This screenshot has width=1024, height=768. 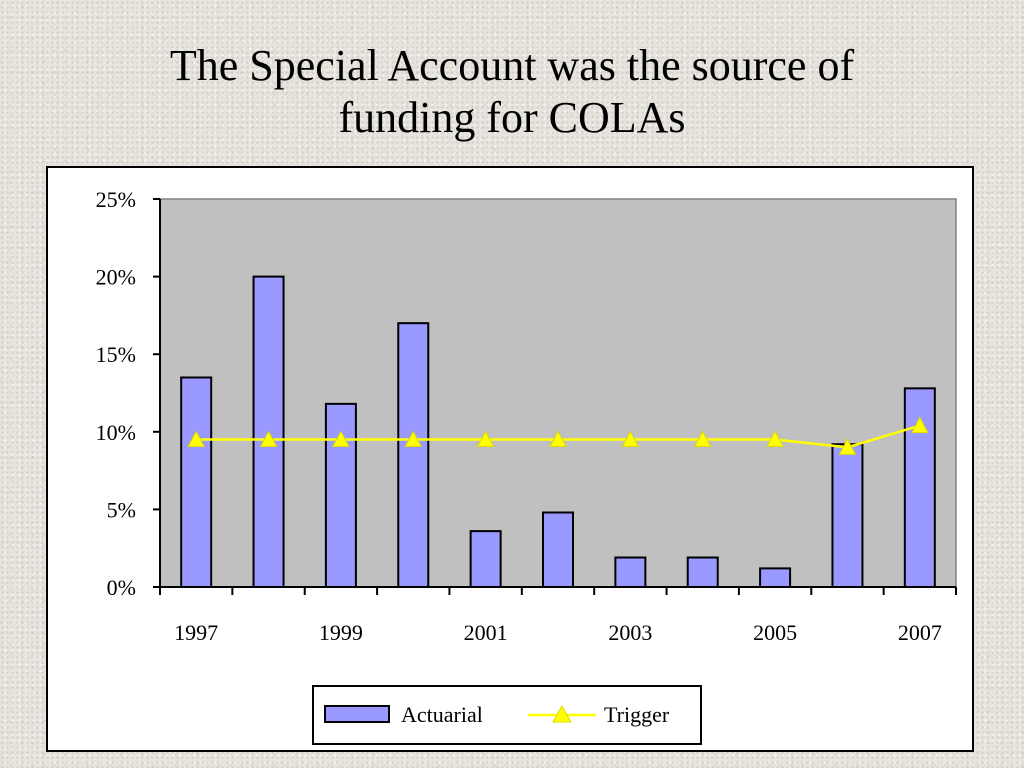 What do you see at coordinates (775, 578) in the screenshot?
I see `bar-actuarial-2005` at bounding box center [775, 578].